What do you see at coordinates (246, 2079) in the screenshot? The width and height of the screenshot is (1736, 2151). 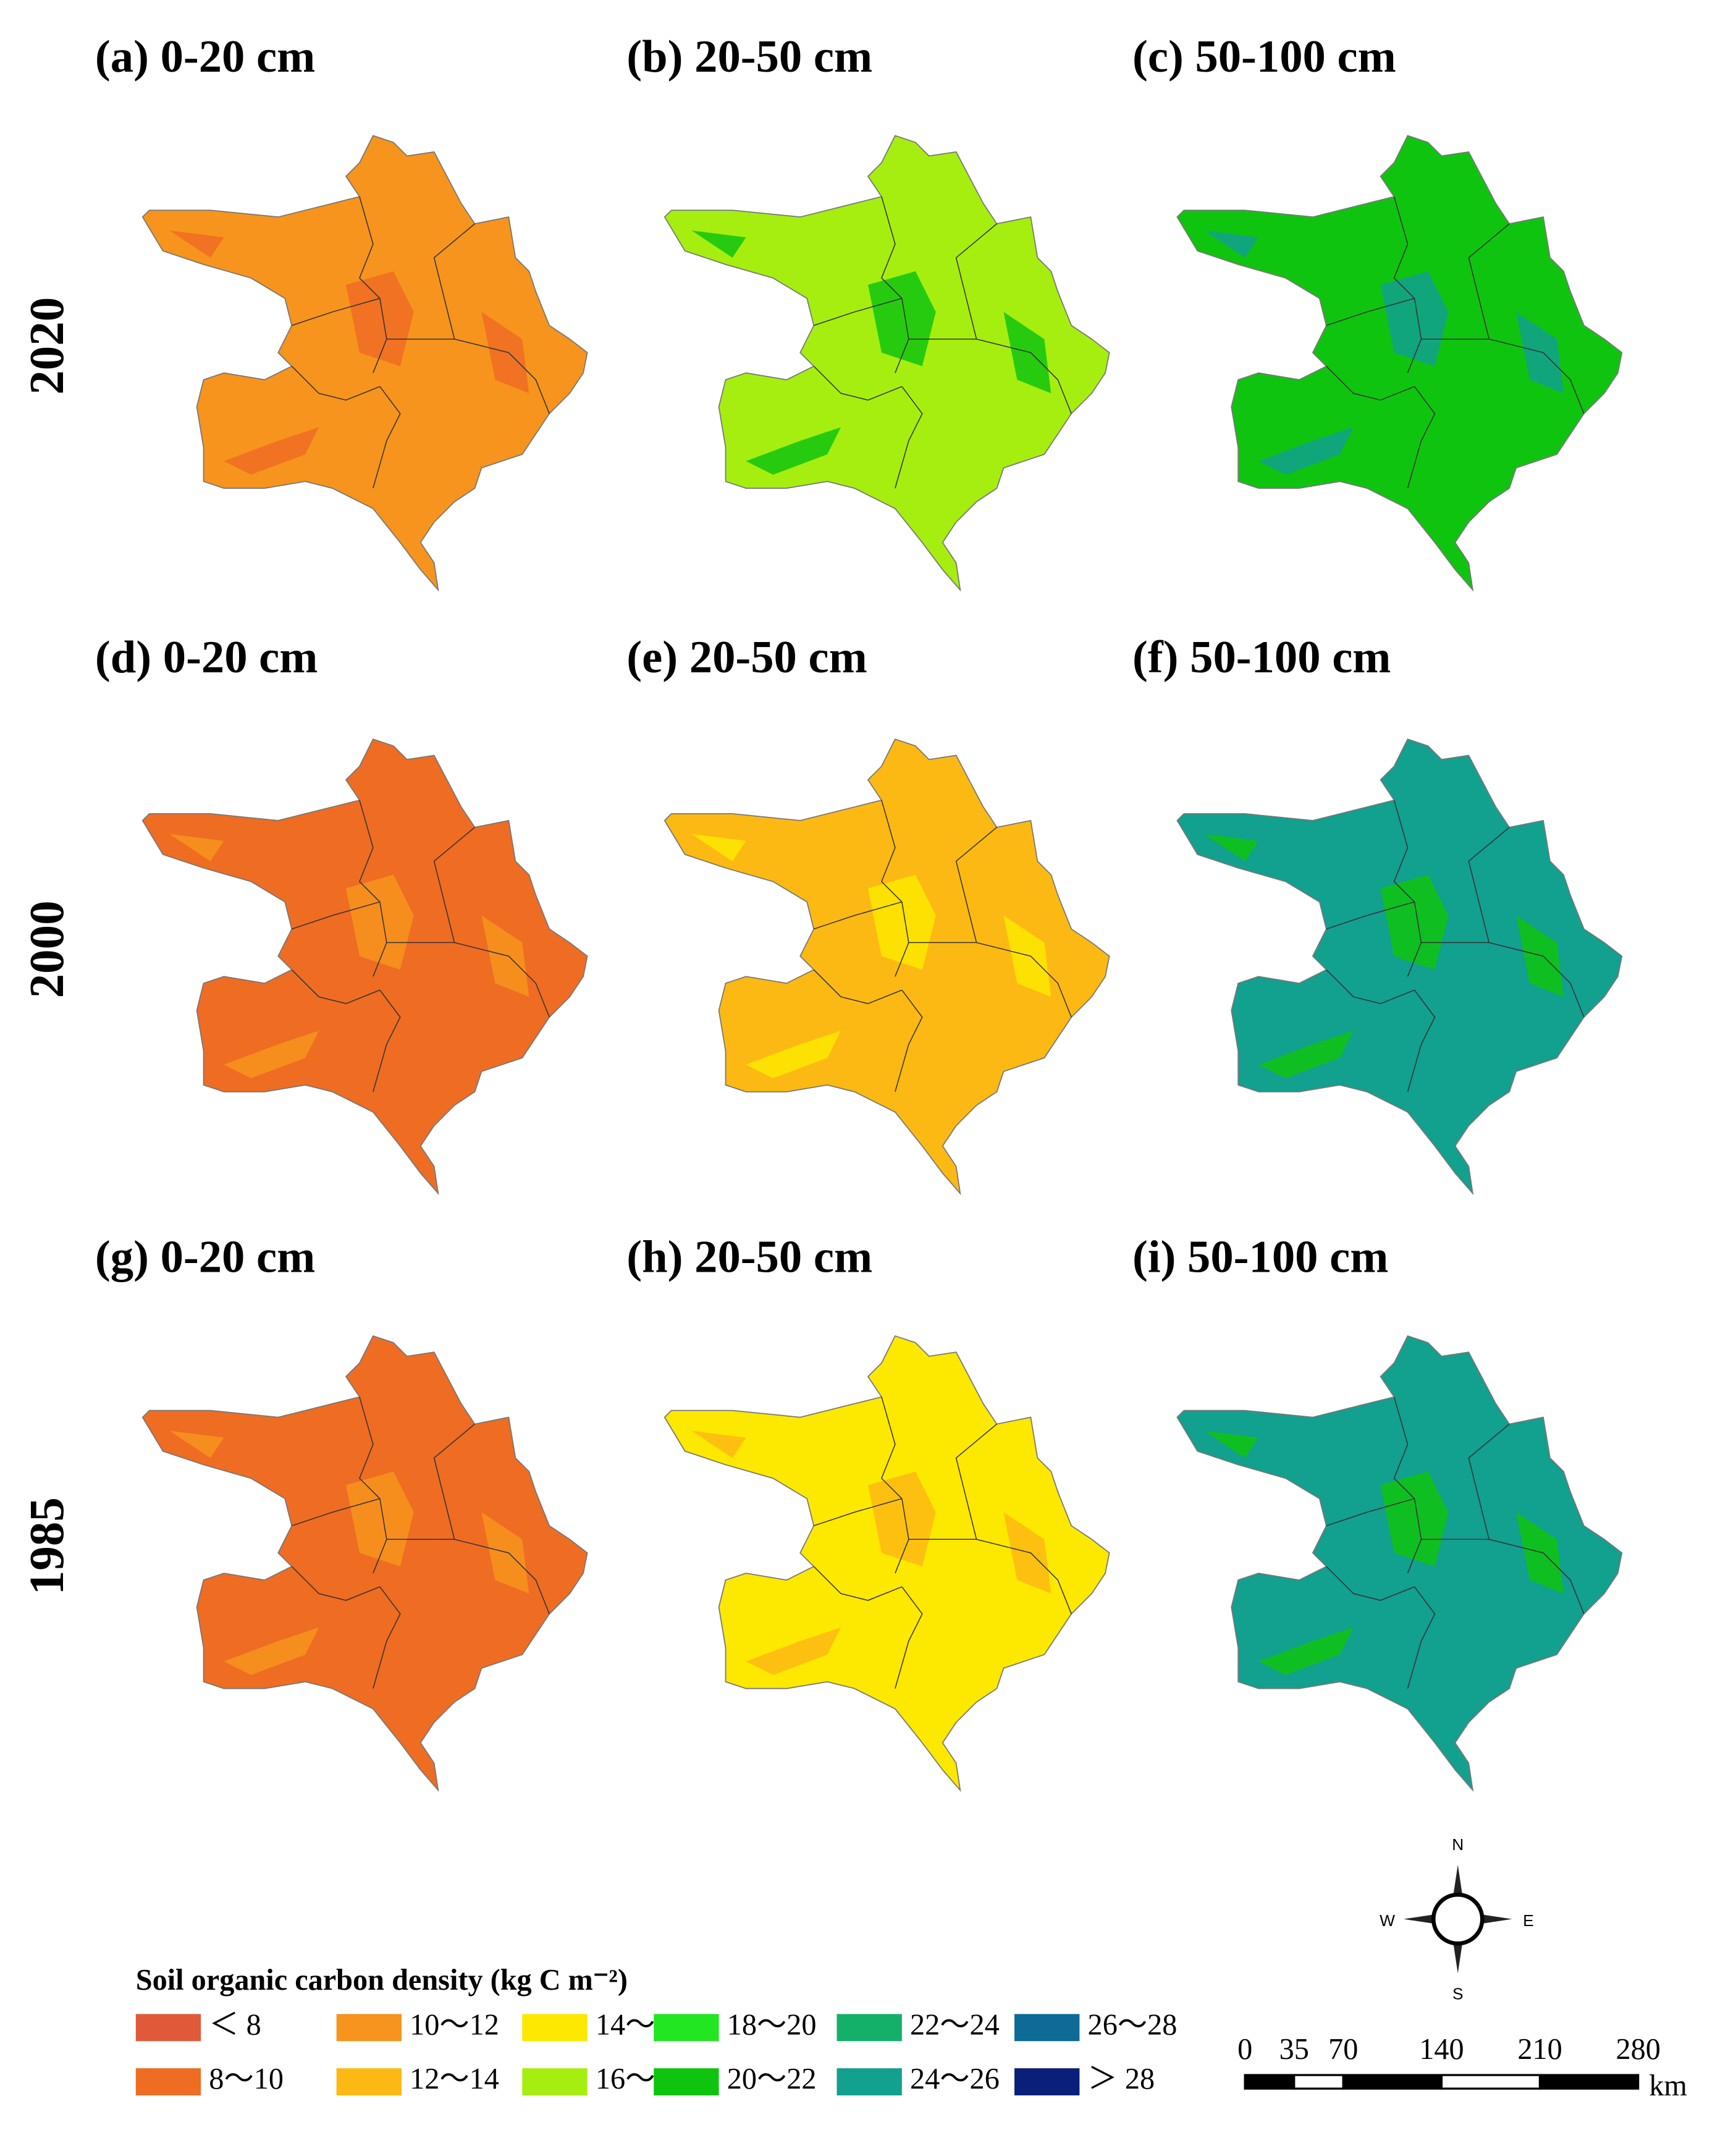 I see `legend-label: 8～10` at bounding box center [246, 2079].